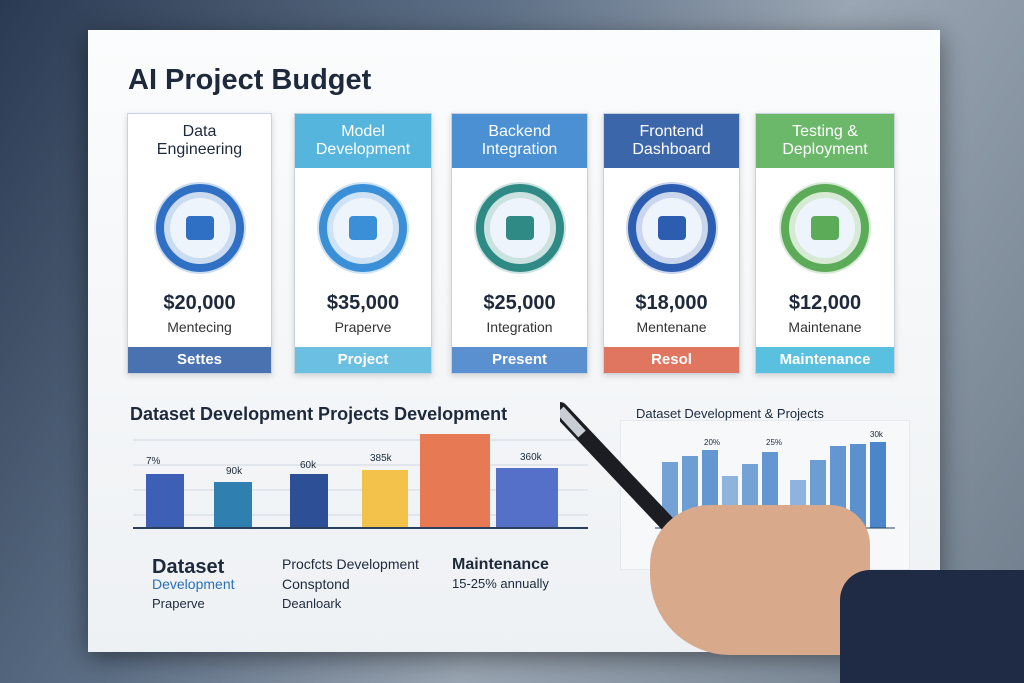 This screenshot has width=1024, height=683. Describe the element at coordinates (932, 626) in the screenshot. I see `sleeve` at that location.